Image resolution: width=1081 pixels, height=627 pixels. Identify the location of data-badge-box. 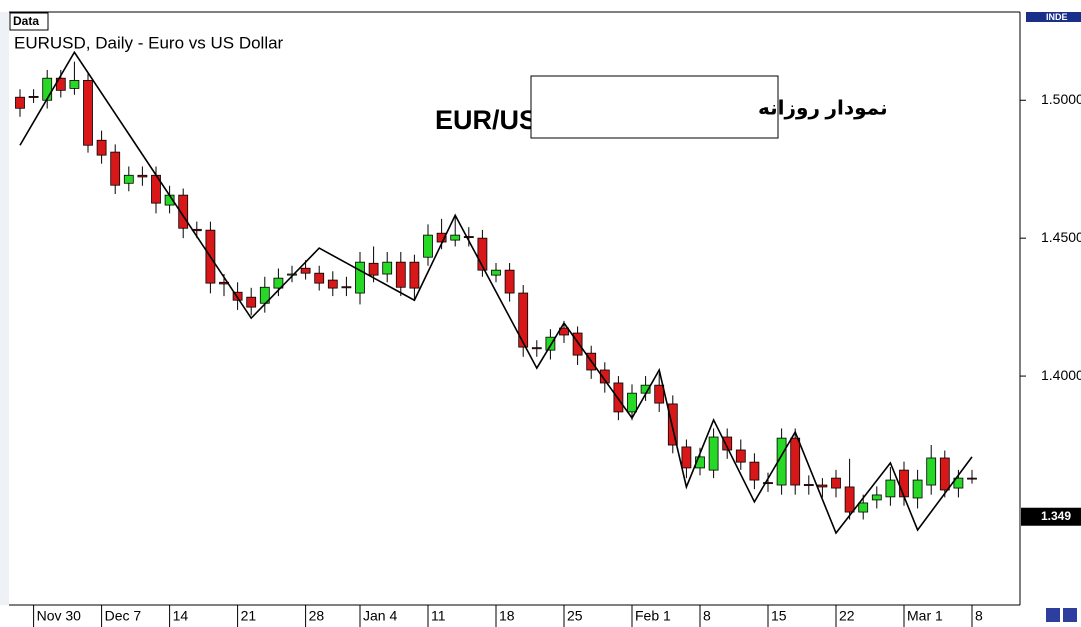
(29, 21).